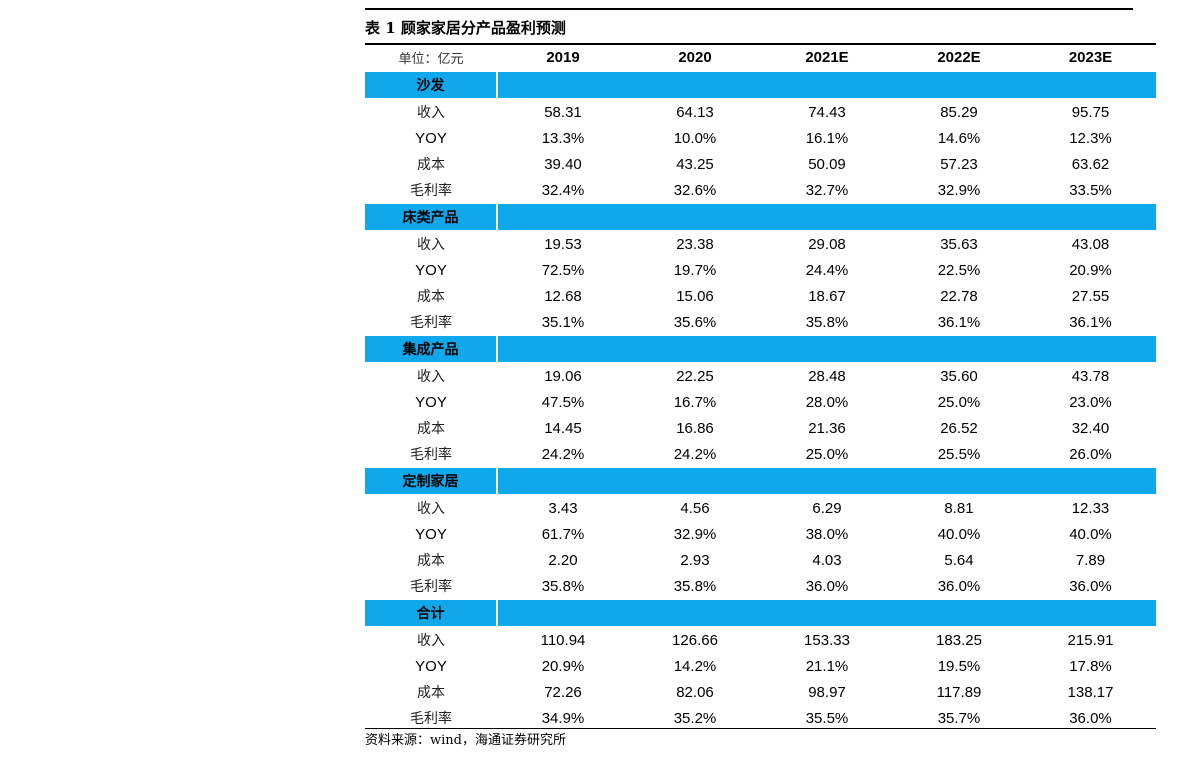  What do you see at coordinates (827, 640) in the screenshot?
I see `value-cell: 153.33` at bounding box center [827, 640].